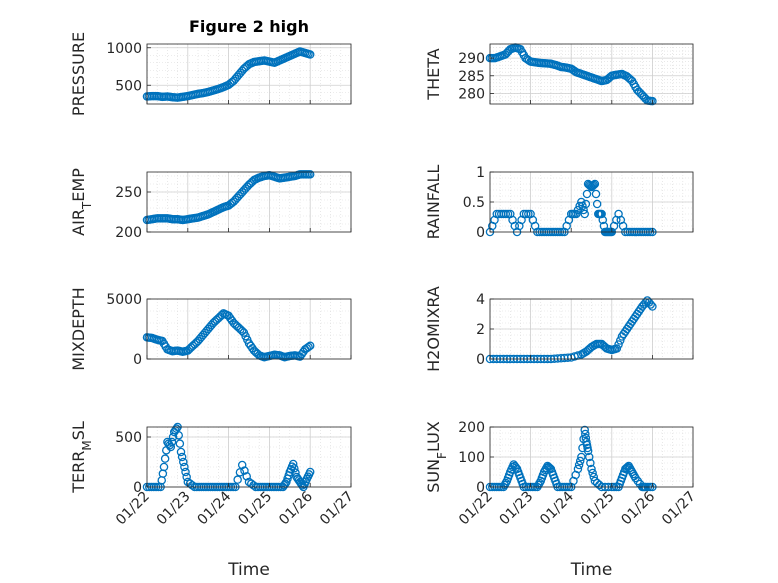  What do you see at coordinates (471, 458) in the screenshot?
I see `y-tick-label: 100` at bounding box center [471, 458].